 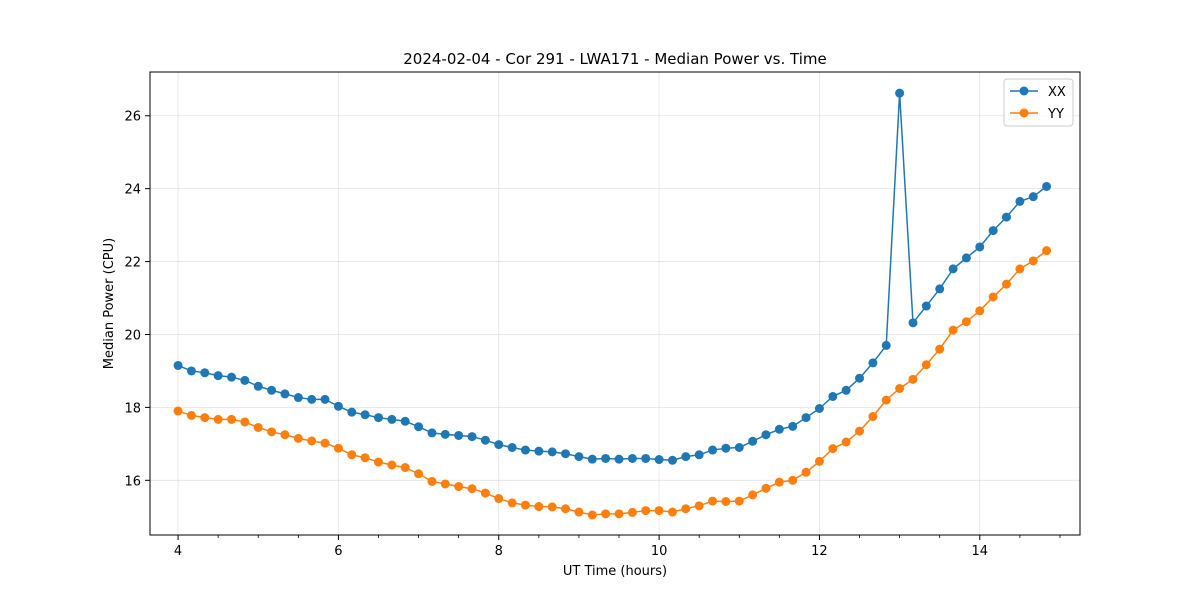 I want to click on y-tick-label: 24, so click(x=132, y=190).